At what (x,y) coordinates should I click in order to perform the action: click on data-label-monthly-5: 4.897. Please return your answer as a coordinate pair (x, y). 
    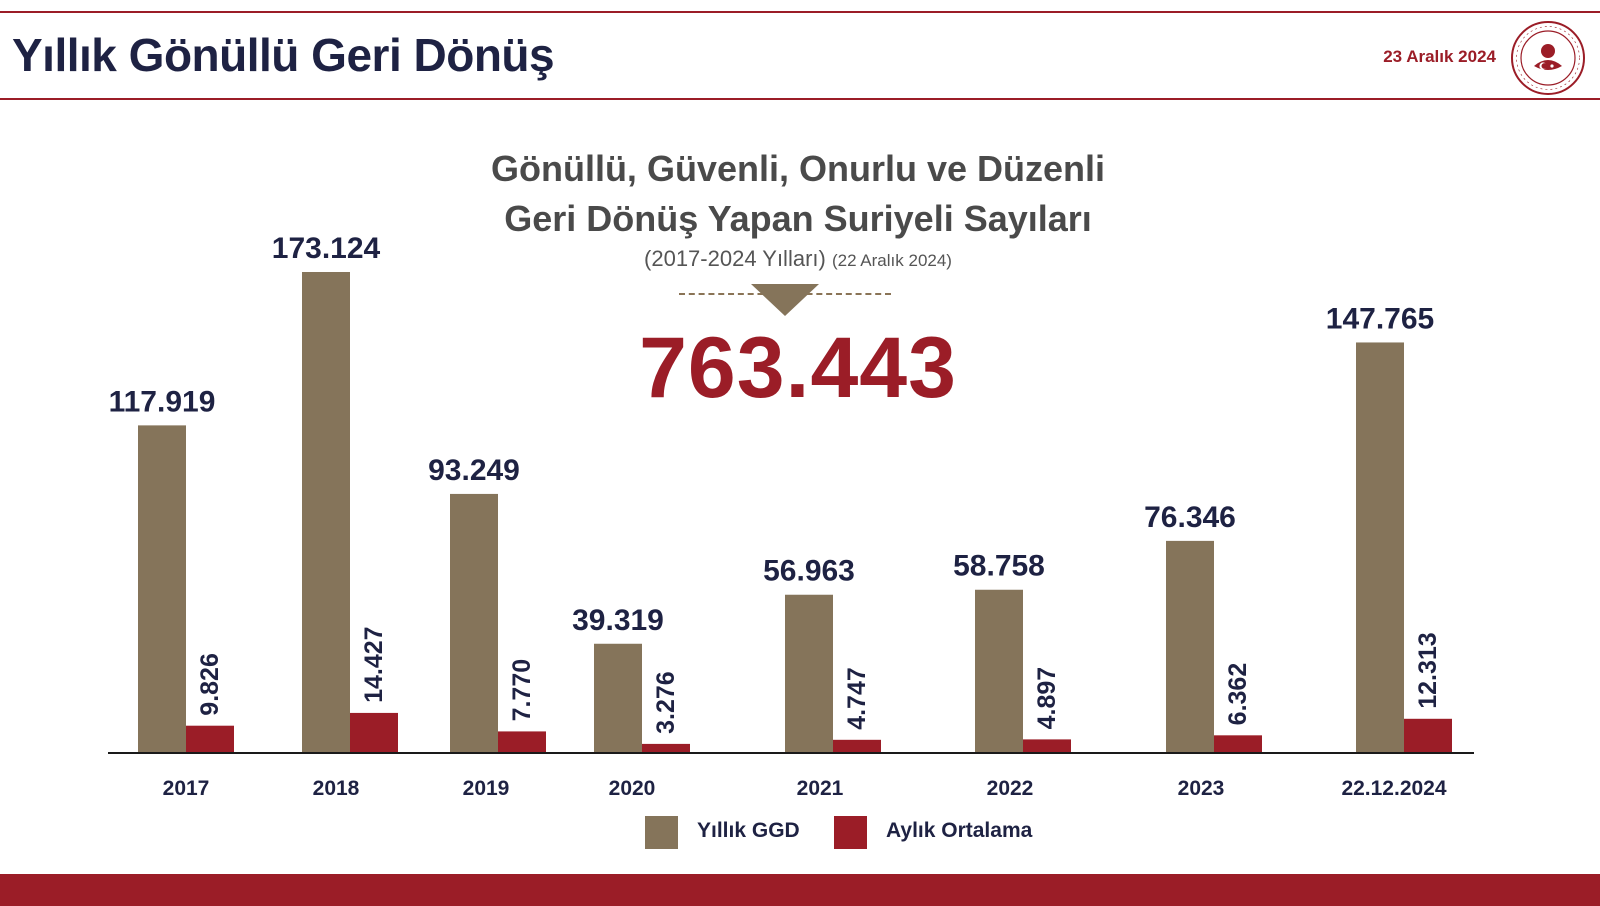
    Looking at the image, I should click on (1047, 698).